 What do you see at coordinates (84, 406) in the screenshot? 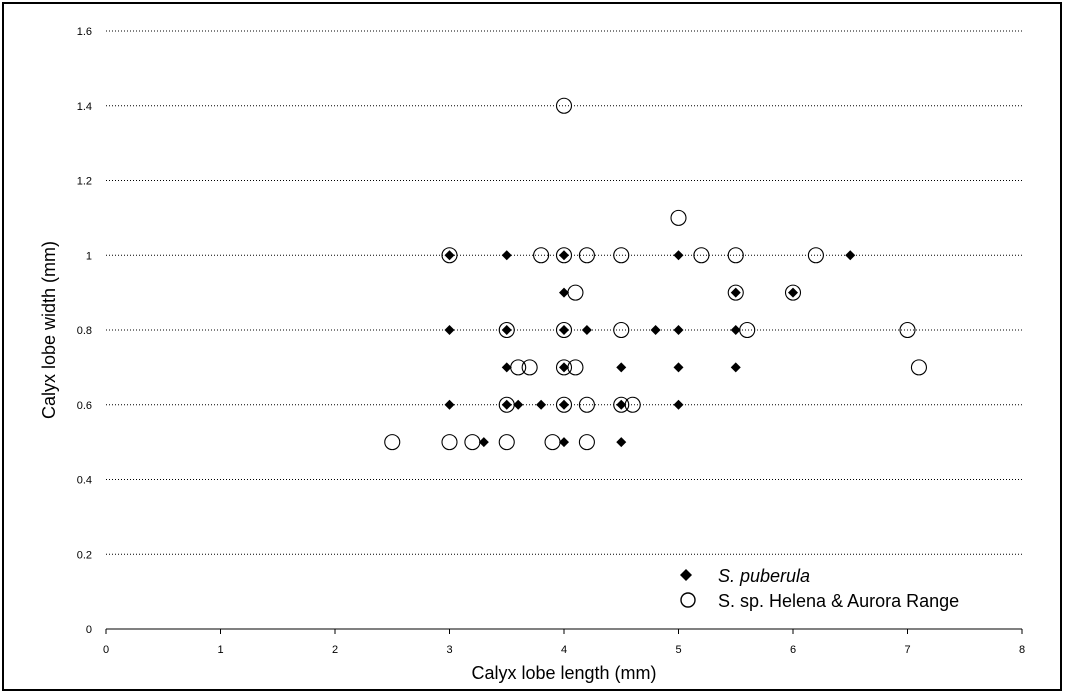
I see `y-tick-label: 0.6` at bounding box center [84, 406].